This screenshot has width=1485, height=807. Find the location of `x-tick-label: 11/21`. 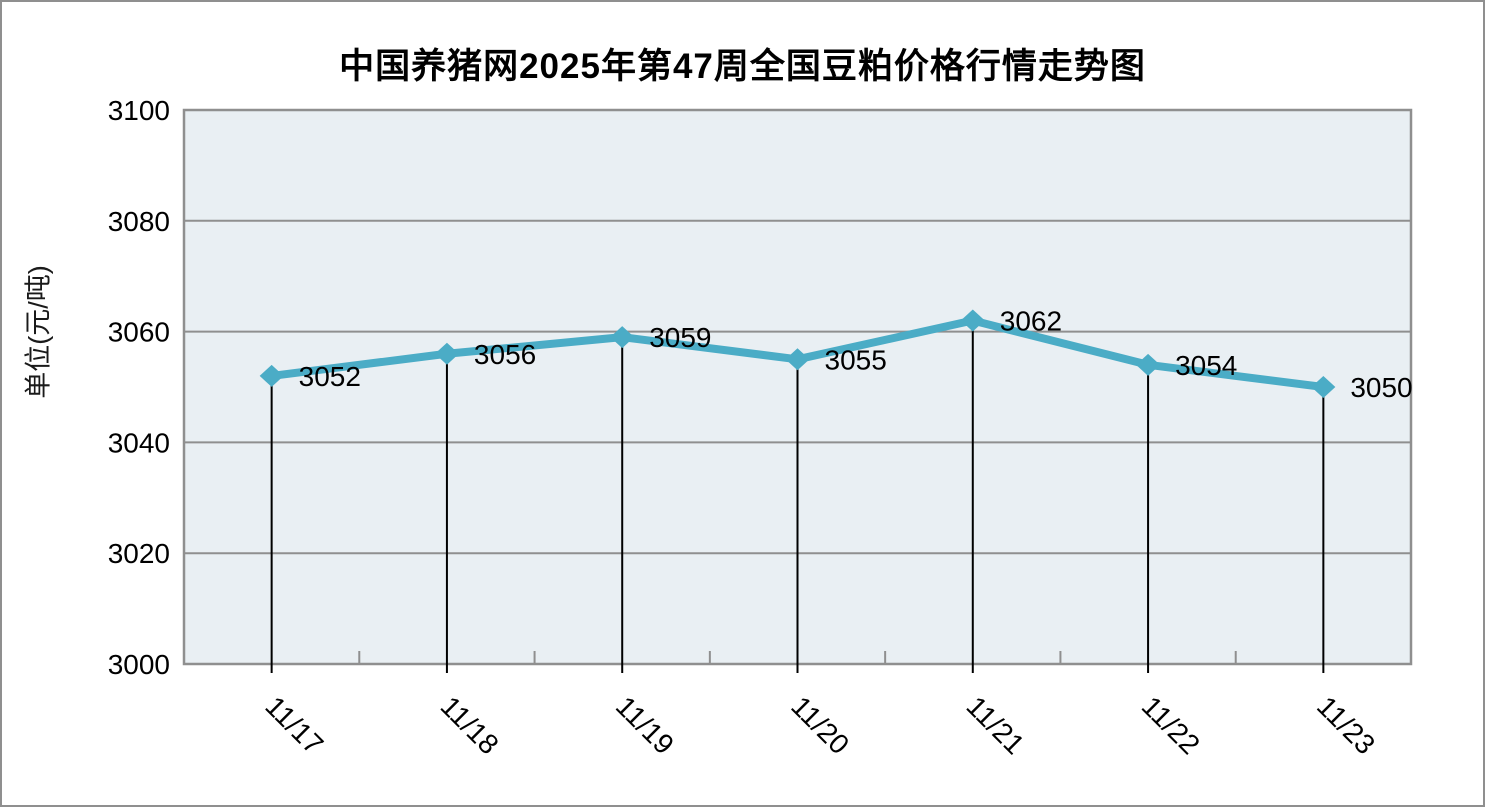

x-tick-label: 11/21 is located at coordinates (996, 725).